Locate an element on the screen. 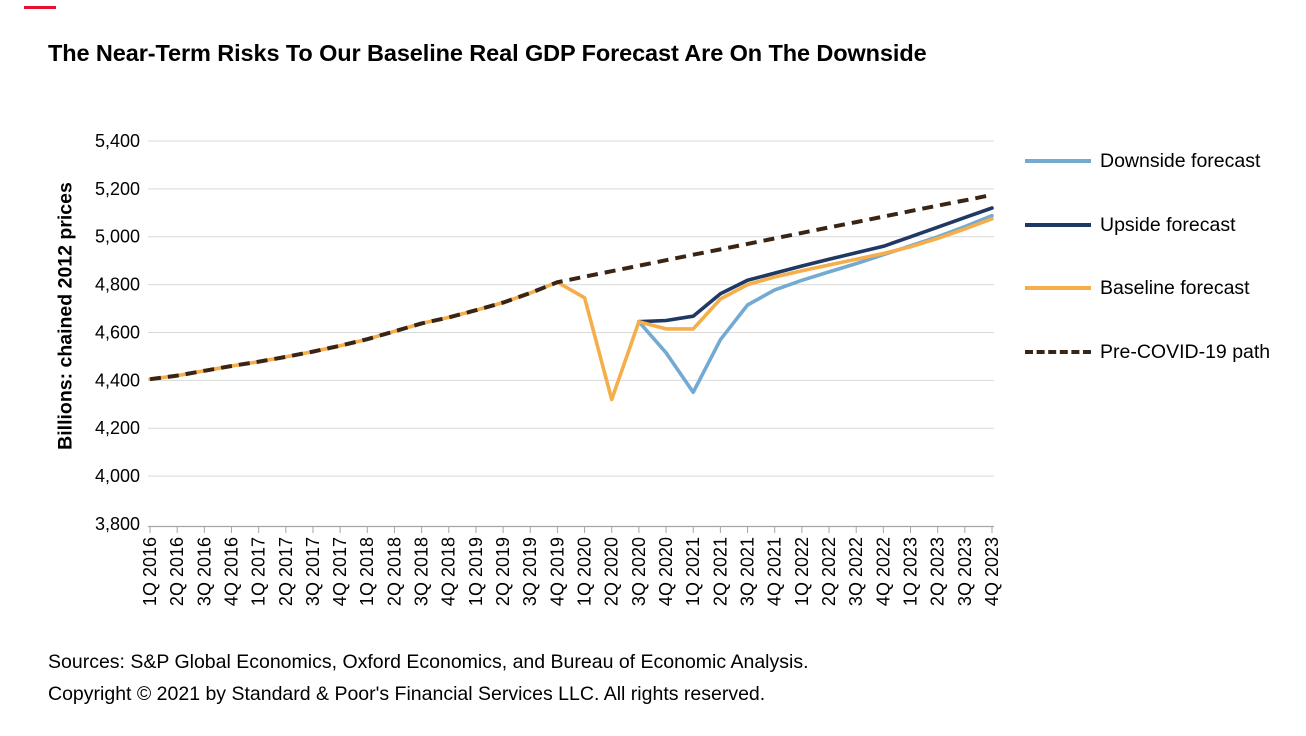  legend-item-downside: Downside forecast is located at coordinates (1142, 161).